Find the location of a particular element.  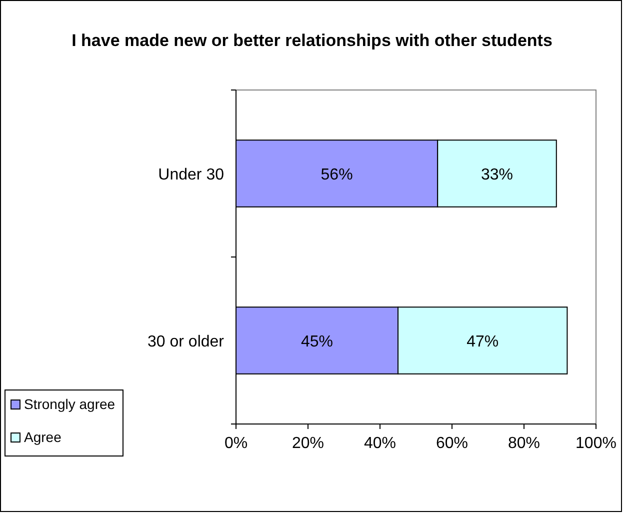

y-tick-label: Under 30 is located at coordinates (191, 175).